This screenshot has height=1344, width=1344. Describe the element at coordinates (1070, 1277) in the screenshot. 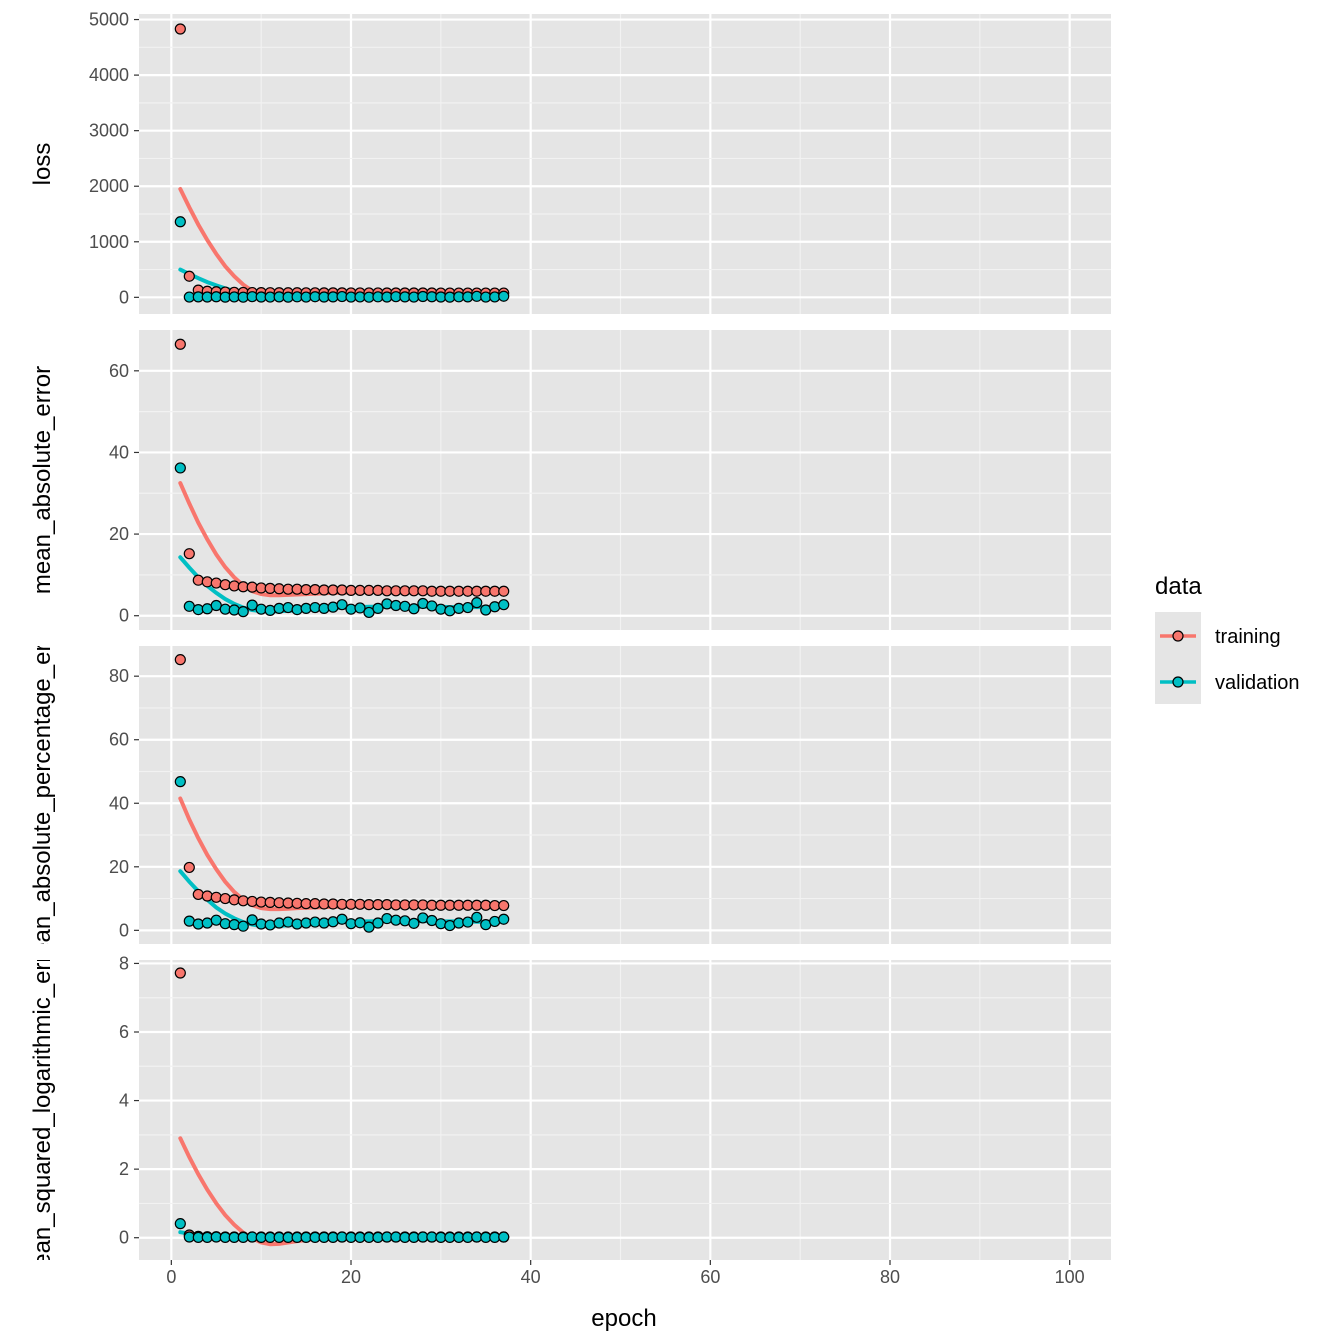

I see `x-tick-label: 100` at that location.